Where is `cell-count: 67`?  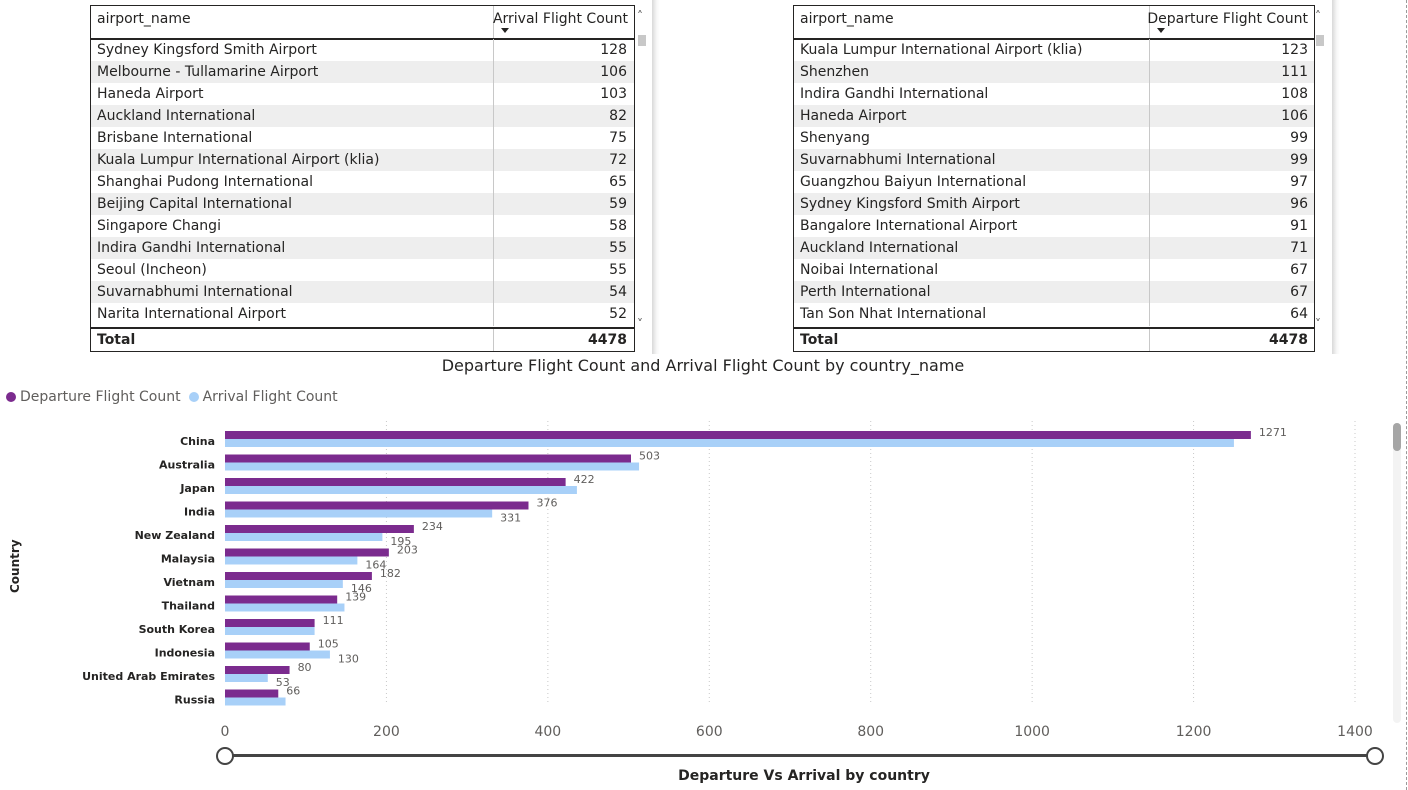
cell-count: 67 is located at coordinates (1299, 270).